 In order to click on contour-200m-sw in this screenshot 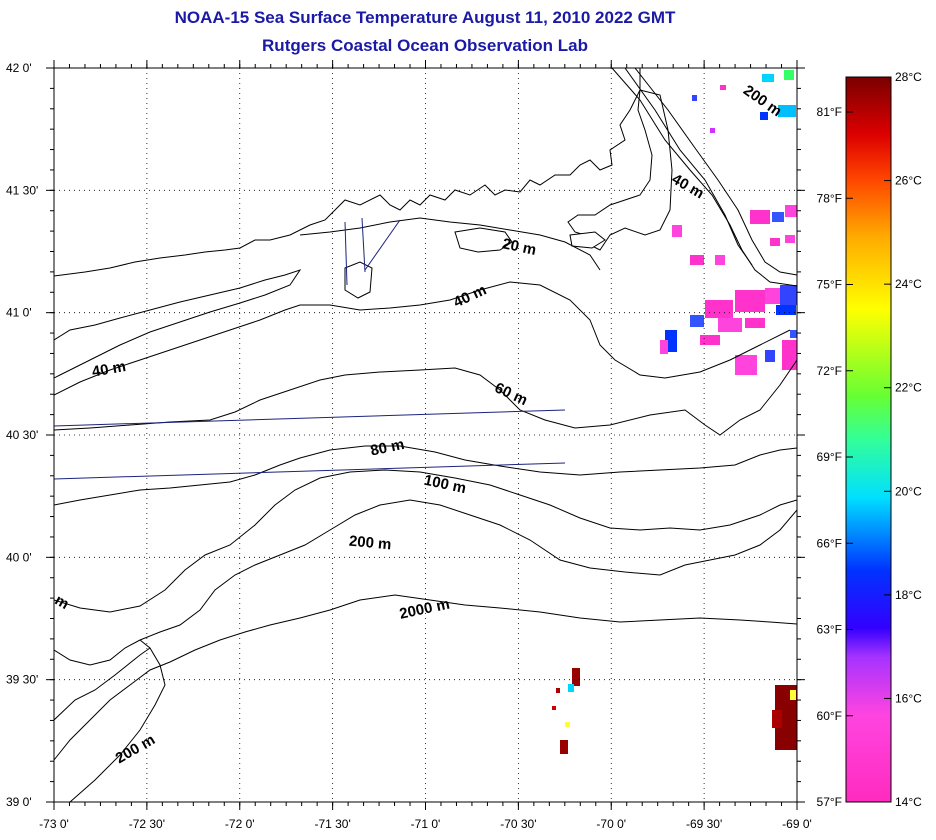, I will do `click(117, 720)`.